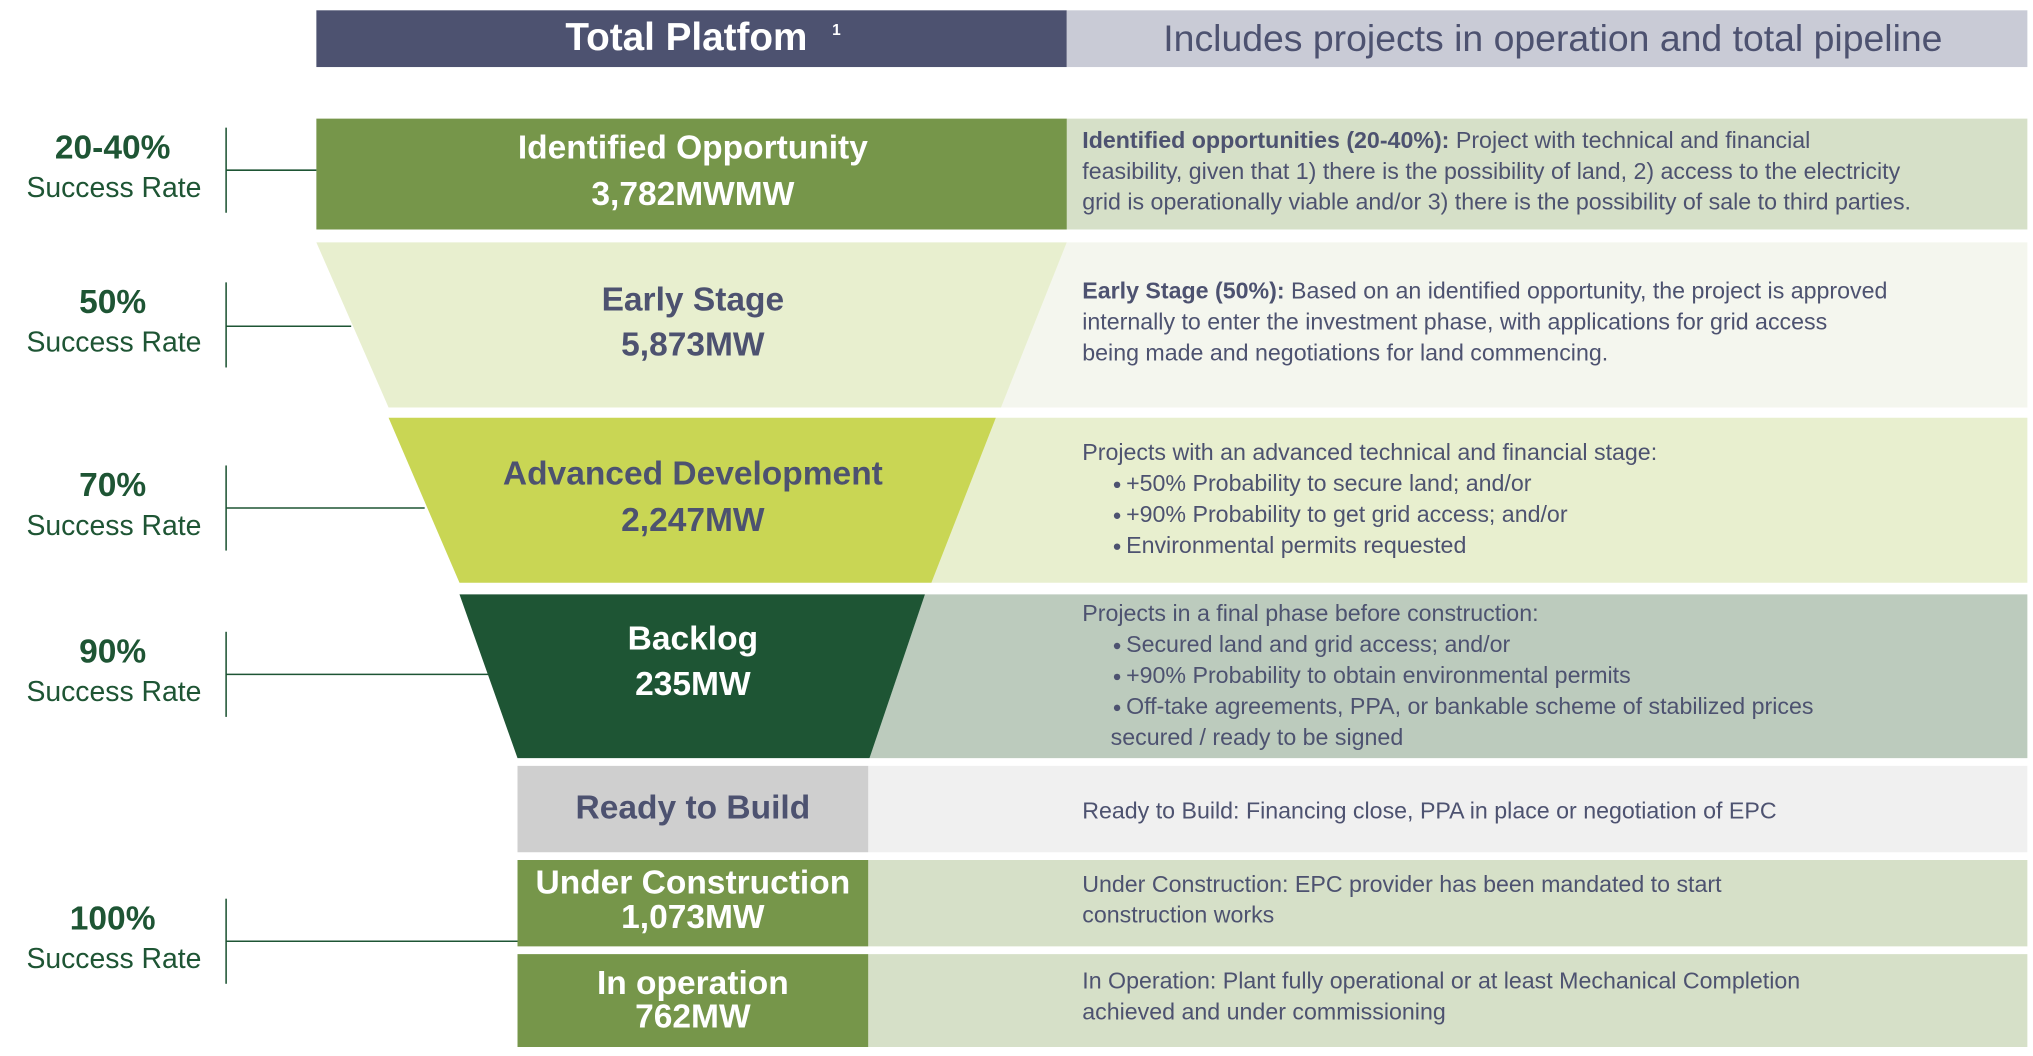 Image resolution: width=2033 pixels, height=1056 pixels. What do you see at coordinates (693, 345) in the screenshot?
I see `stage-value: 5,873MW` at bounding box center [693, 345].